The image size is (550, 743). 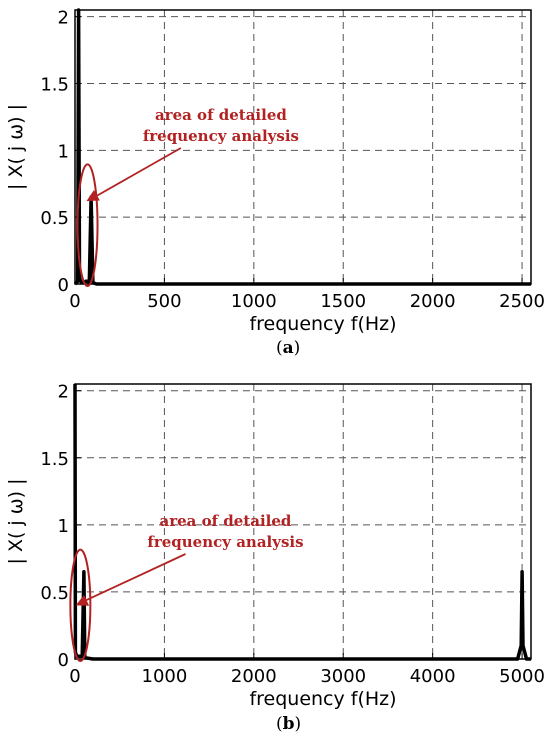 What do you see at coordinates (433, 676) in the screenshot?
I see `chart-b-x-tick-label: 4000` at bounding box center [433, 676].